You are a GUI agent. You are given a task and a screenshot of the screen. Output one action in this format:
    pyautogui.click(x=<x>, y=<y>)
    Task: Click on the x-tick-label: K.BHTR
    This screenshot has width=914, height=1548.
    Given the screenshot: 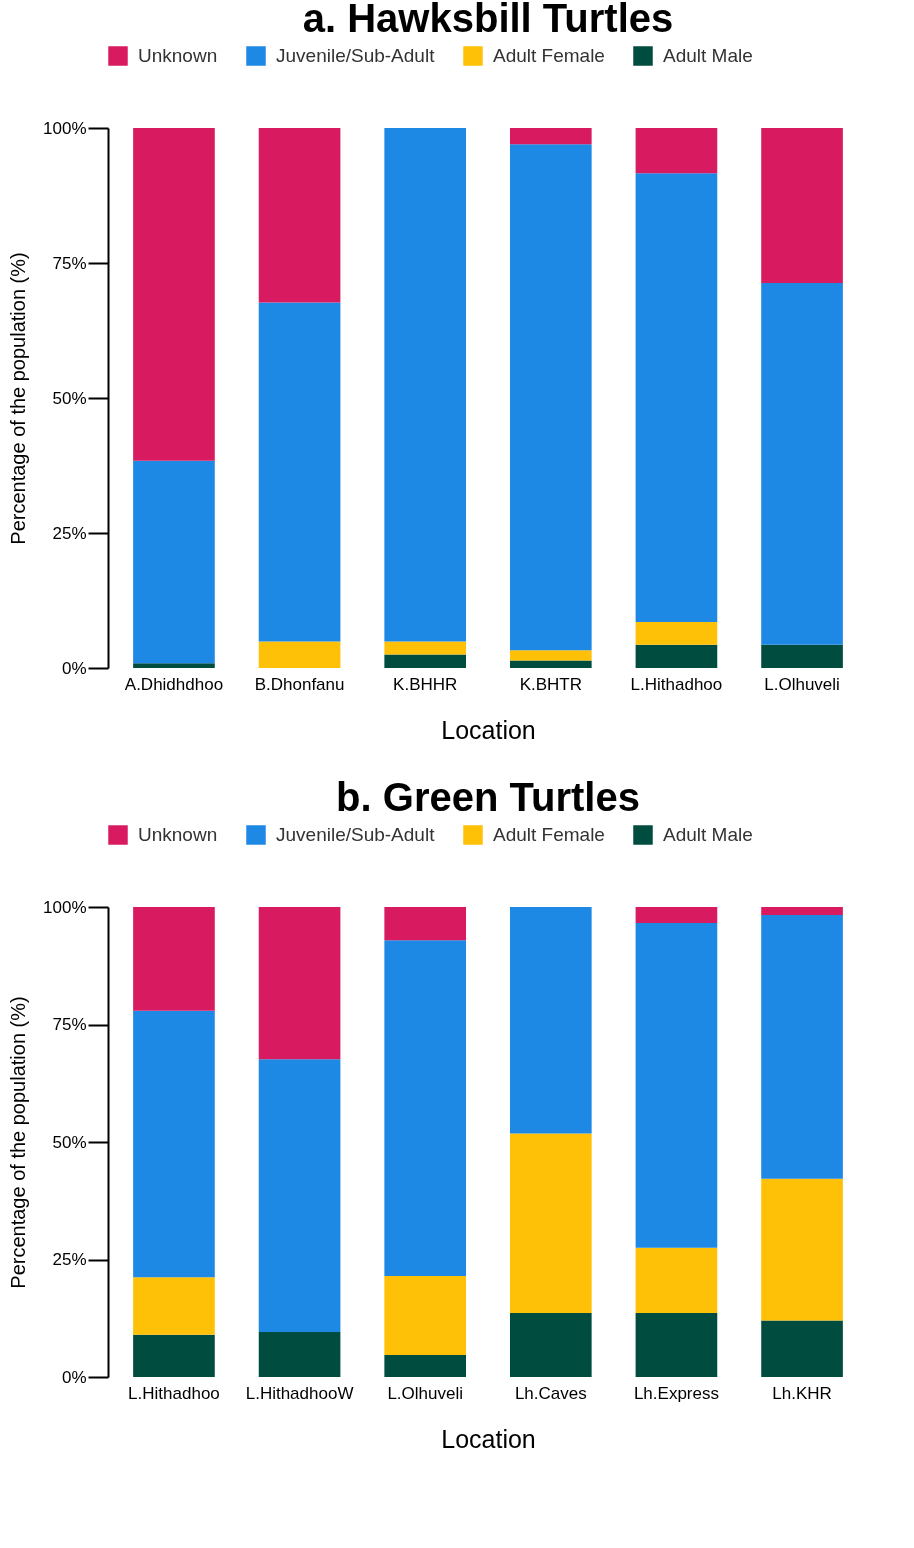 What is the action you would take?
    pyautogui.click(x=550, y=684)
    